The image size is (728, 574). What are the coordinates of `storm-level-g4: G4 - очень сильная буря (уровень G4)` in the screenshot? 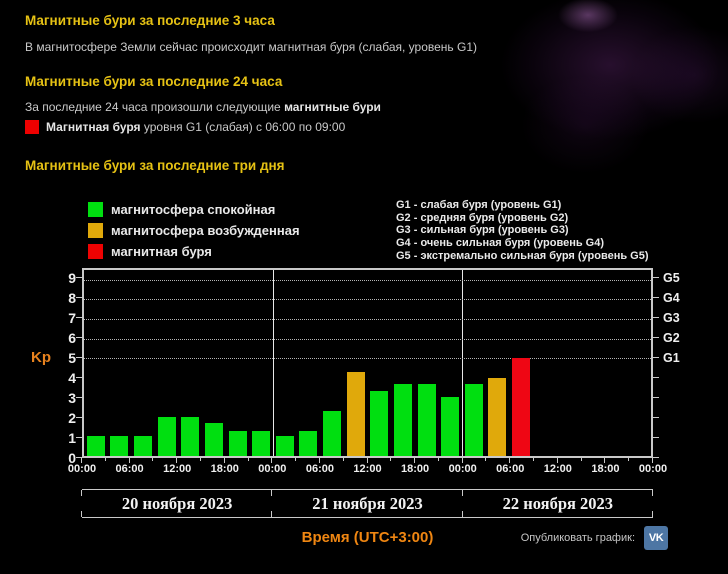 It's located at (500, 243).